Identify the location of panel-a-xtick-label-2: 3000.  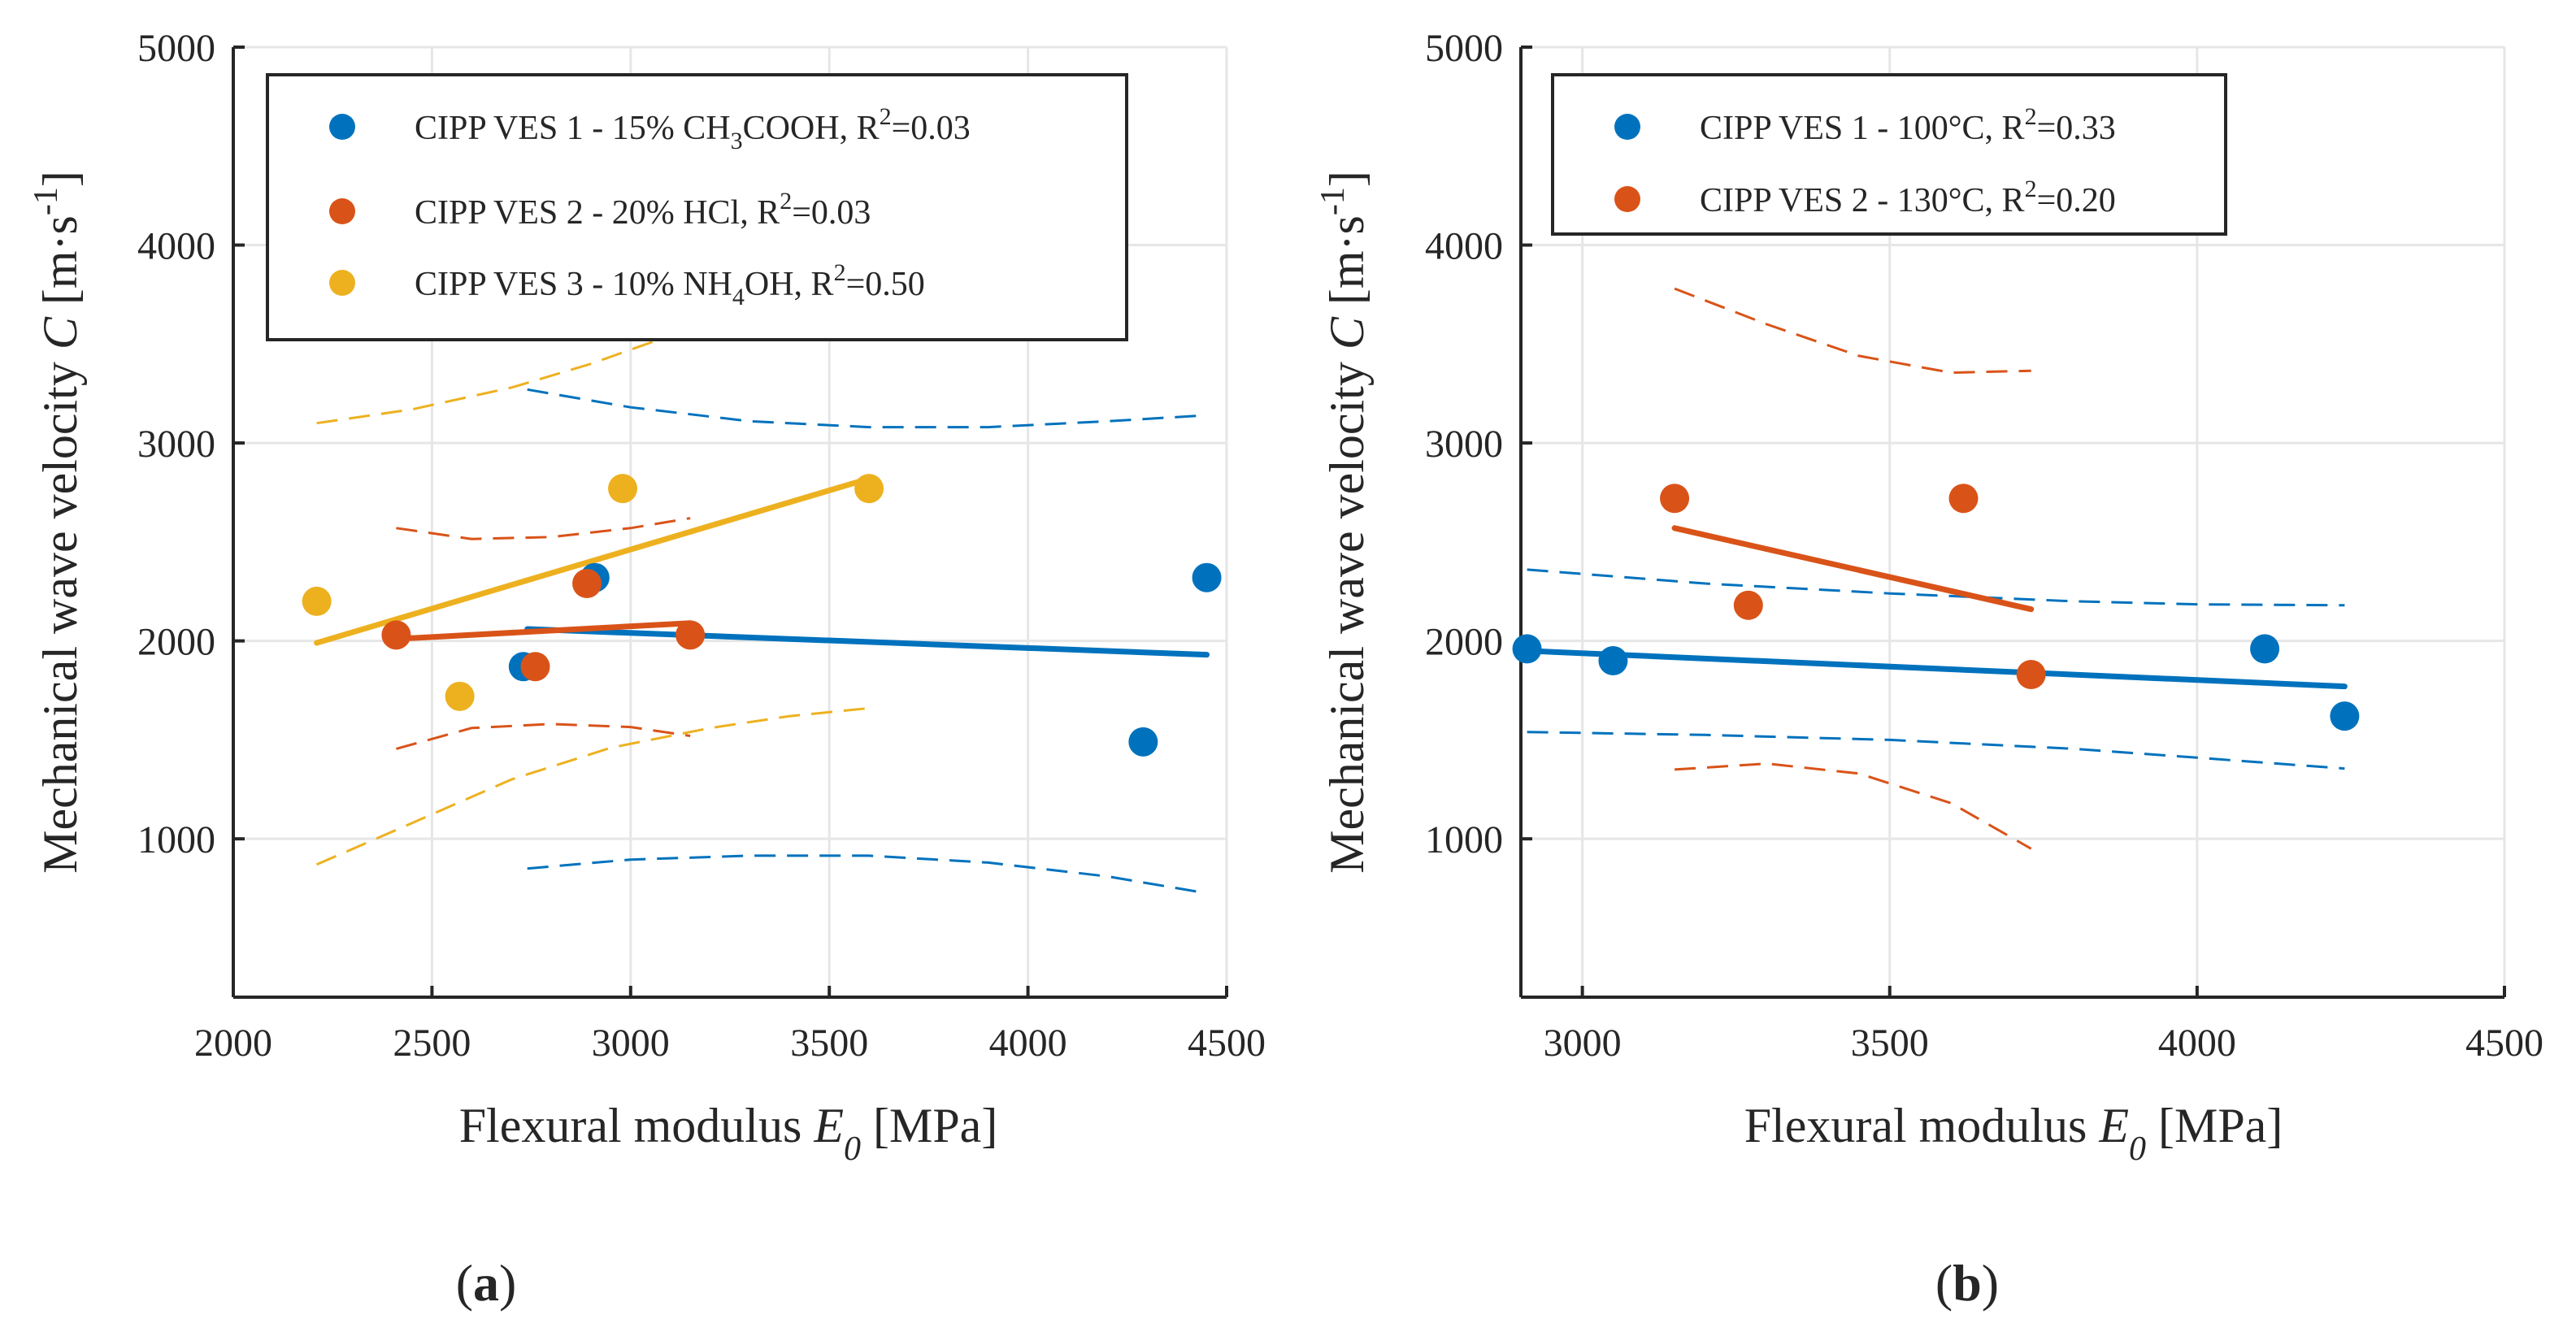
(631, 1044).